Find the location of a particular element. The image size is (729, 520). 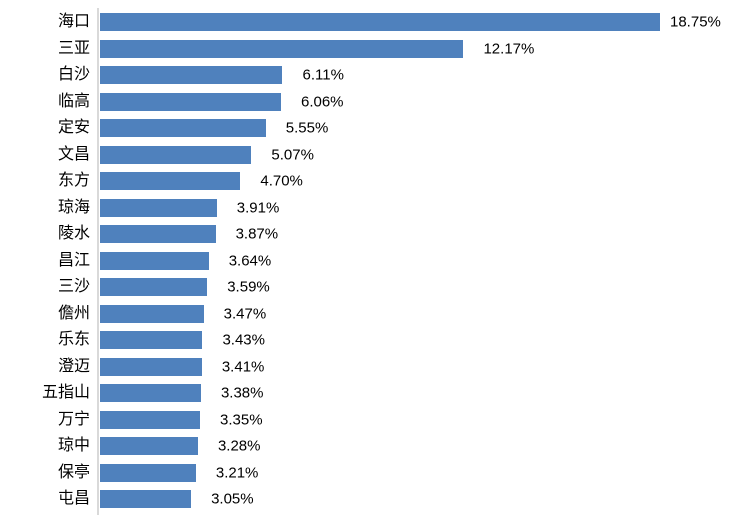

bar-row: 儋州 3.47% is located at coordinates (364, 314).